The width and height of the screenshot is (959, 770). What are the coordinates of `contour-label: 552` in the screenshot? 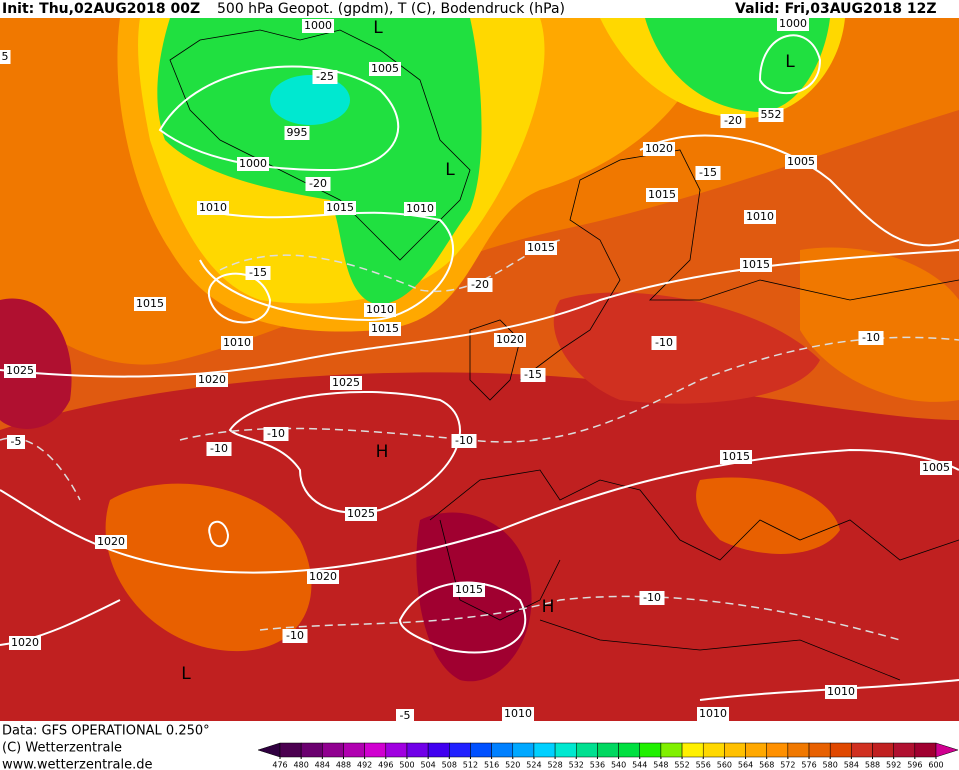 It's located at (771, 114).